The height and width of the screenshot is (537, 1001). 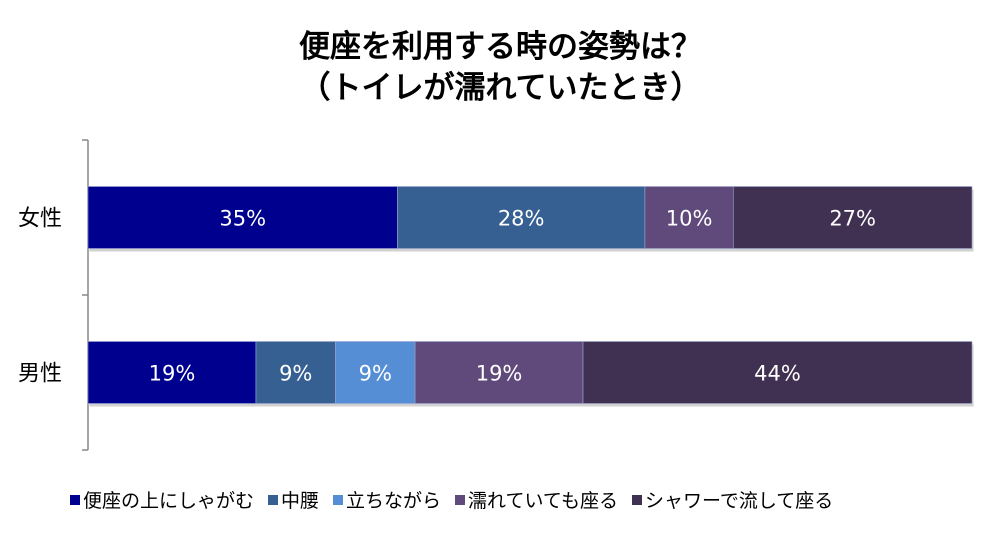 I want to click on data-label: 27%, so click(x=852, y=219).